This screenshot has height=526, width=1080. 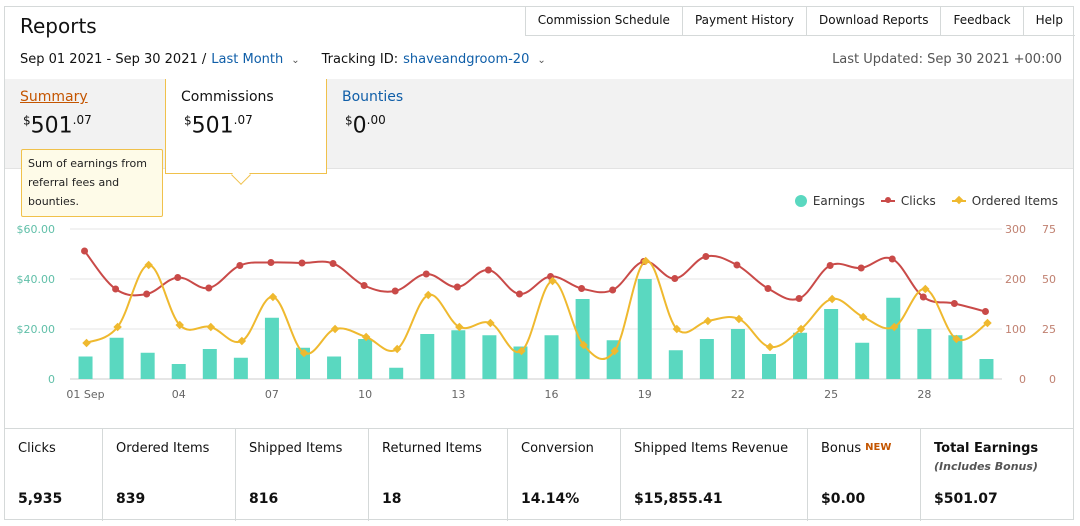 What do you see at coordinates (534, 281) in the screenshot?
I see `clicks-line` at bounding box center [534, 281].